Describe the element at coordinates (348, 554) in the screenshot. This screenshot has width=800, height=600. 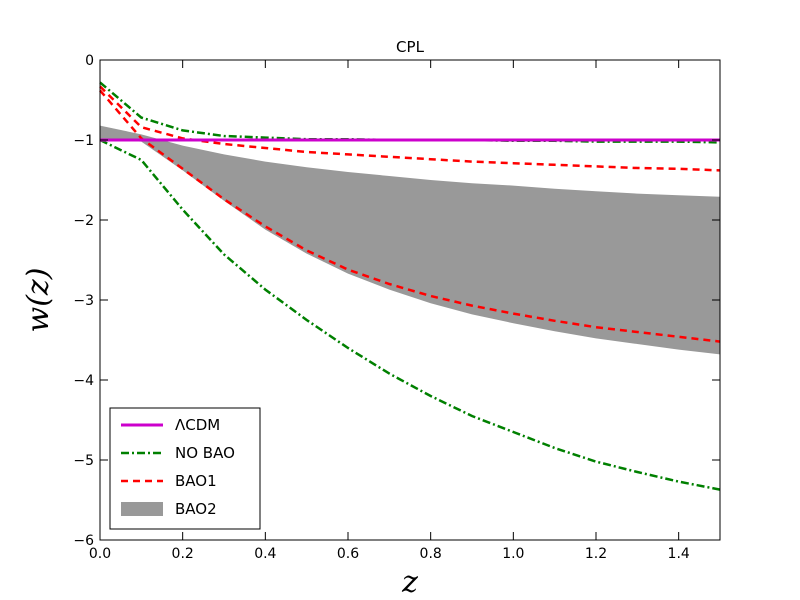
I see `x-tick-label: 0.6` at that location.